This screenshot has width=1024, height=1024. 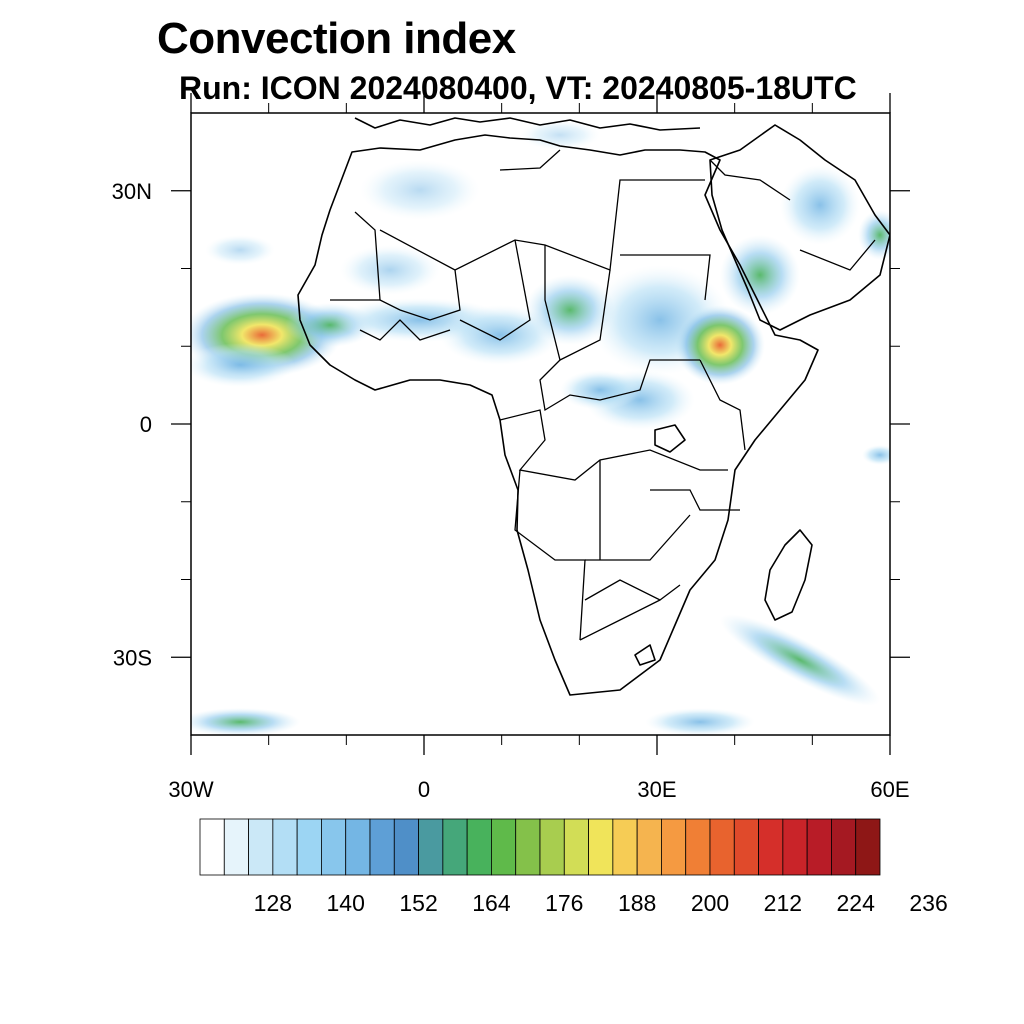 What do you see at coordinates (132, 657) in the screenshot?
I see `y-tick-label: 30S` at bounding box center [132, 657].